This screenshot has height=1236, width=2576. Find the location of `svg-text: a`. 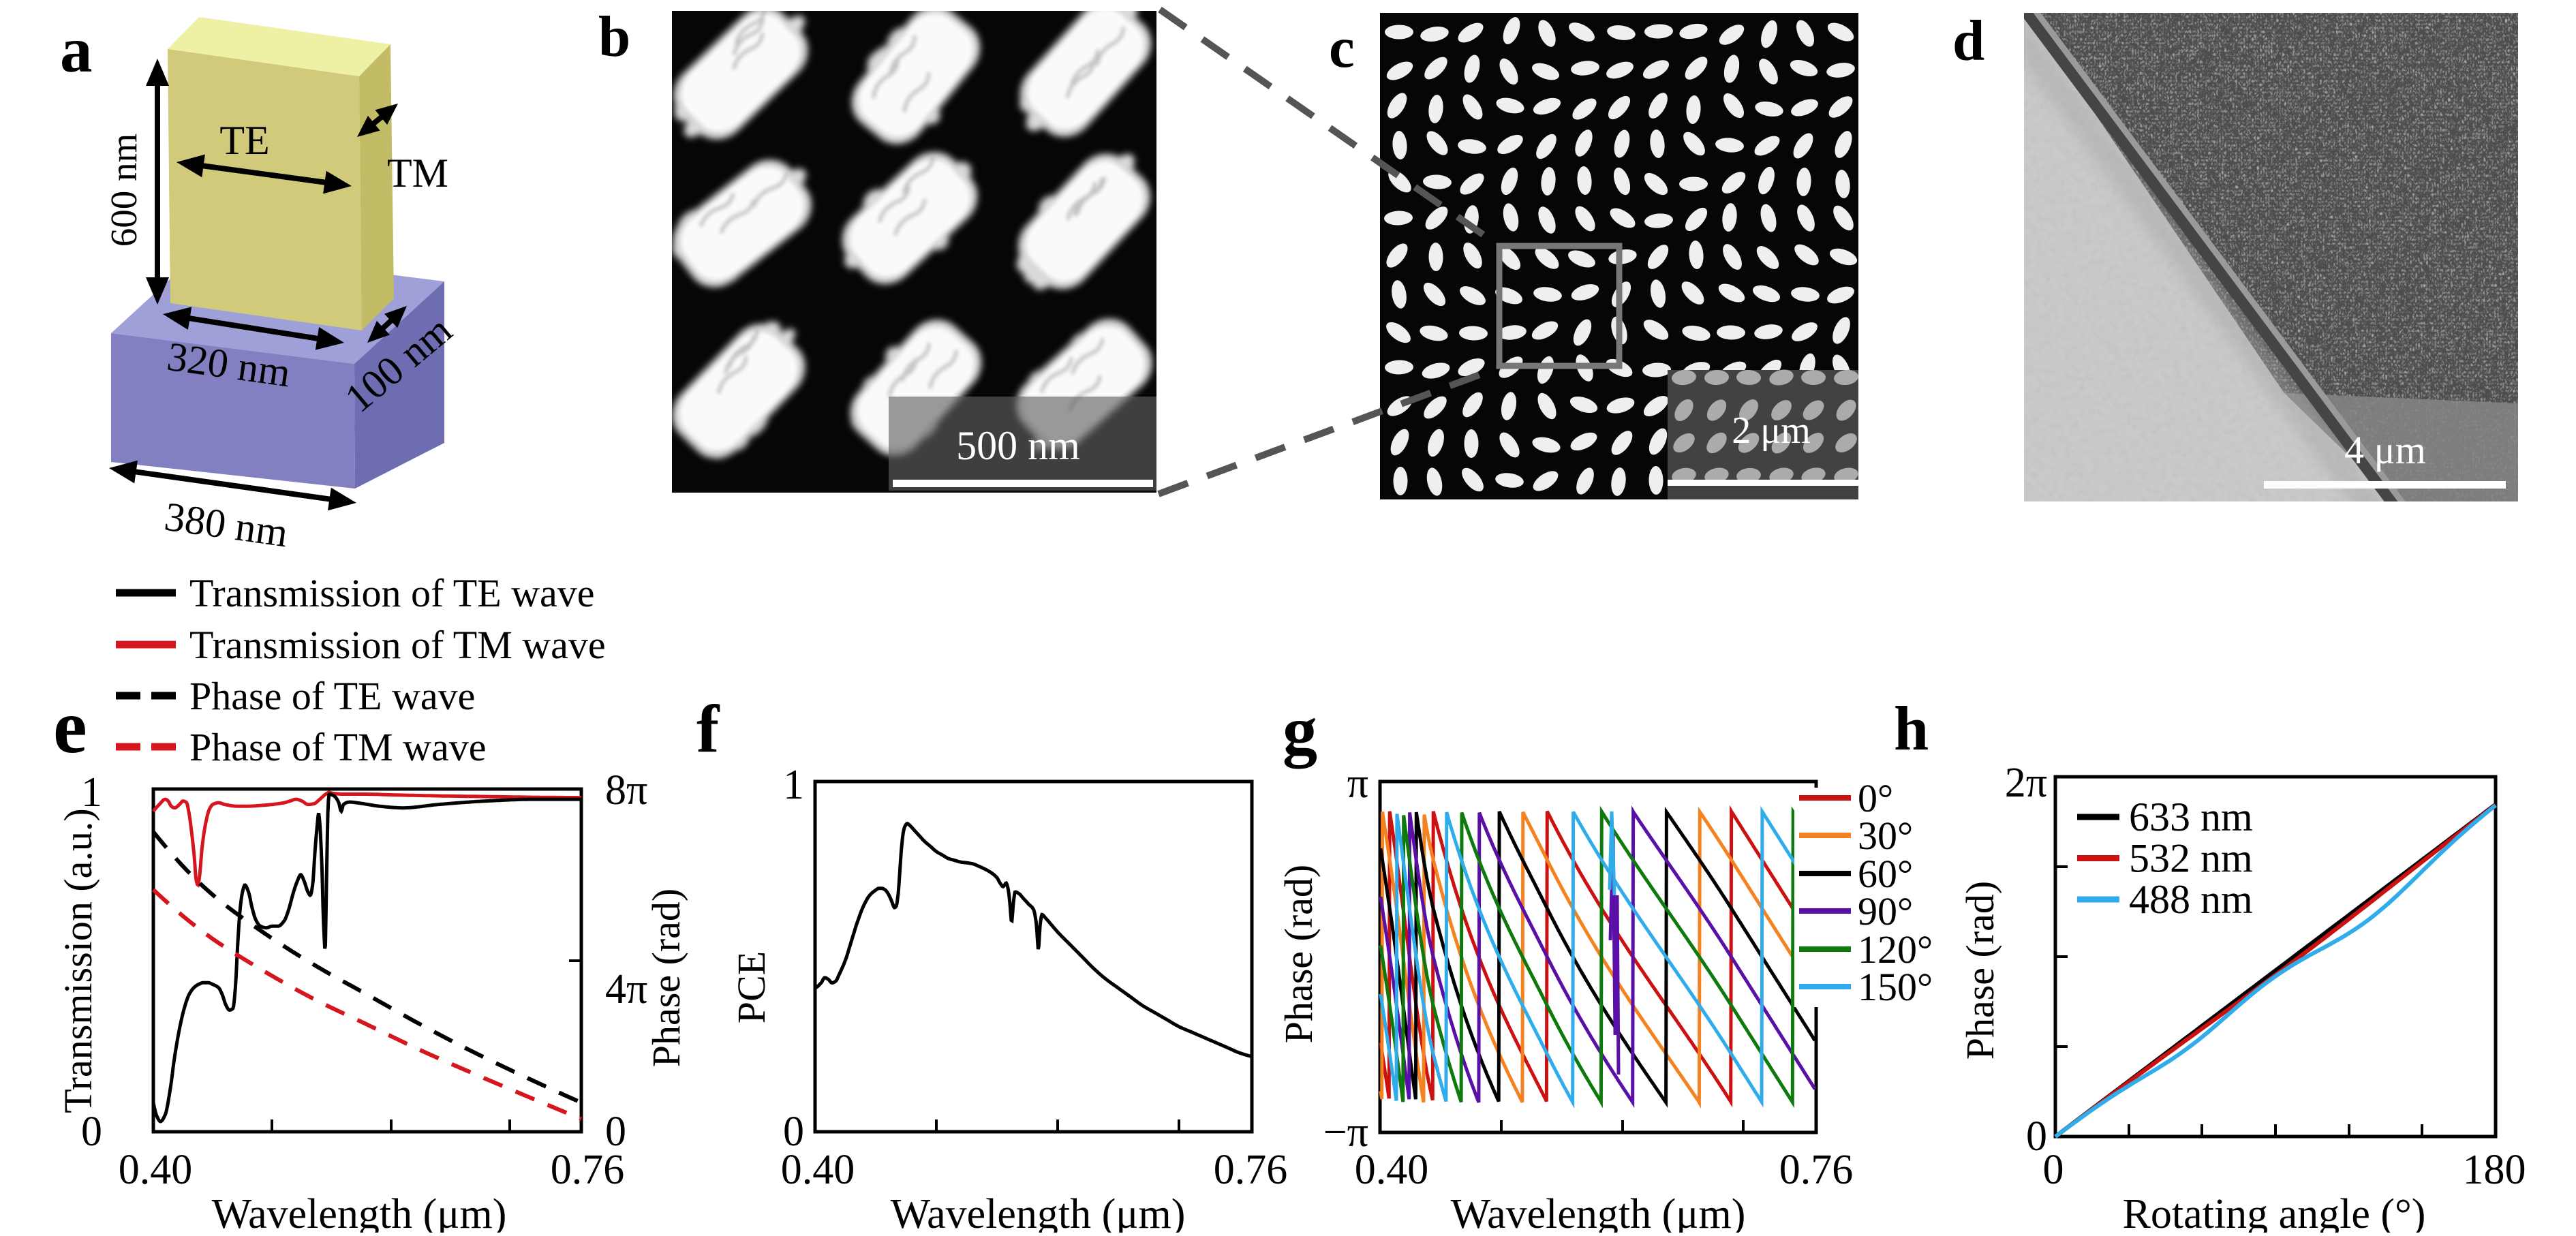

svg-text: a is located at coordinates (76, 50).